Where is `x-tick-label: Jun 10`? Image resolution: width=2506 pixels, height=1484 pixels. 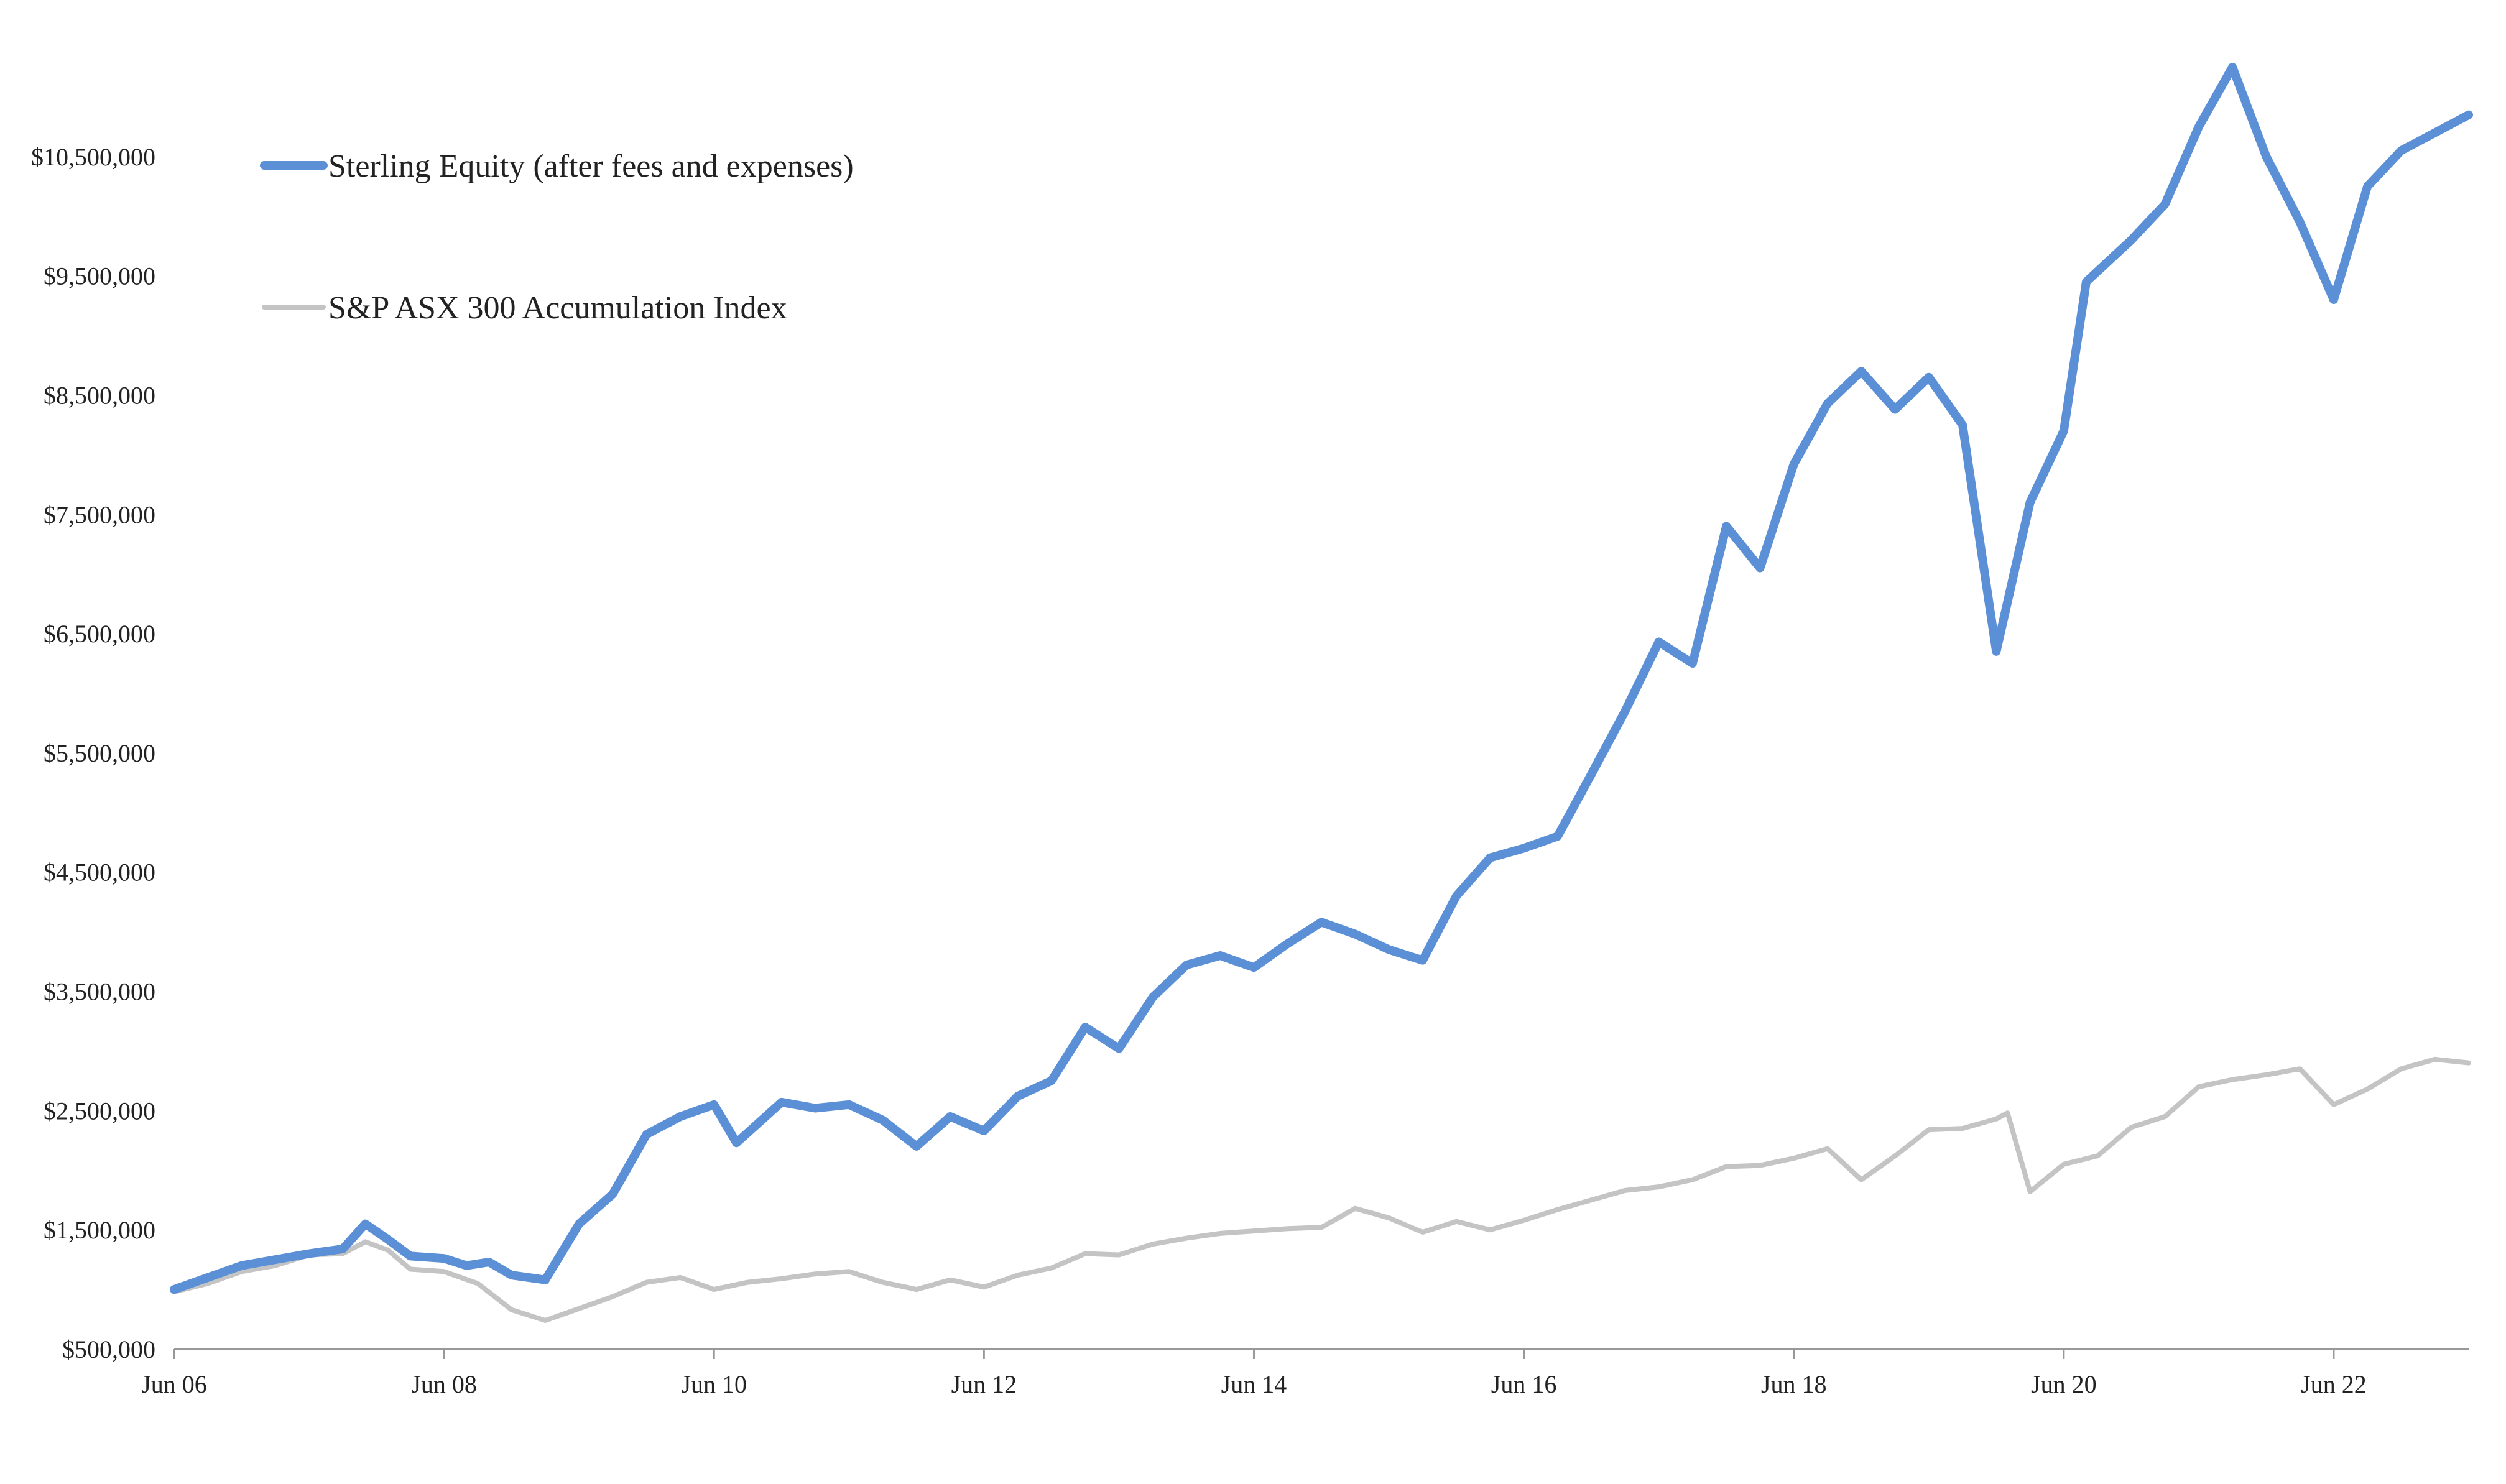
x-tick-label: Jun 10 is located at coordinates (714, 1384).